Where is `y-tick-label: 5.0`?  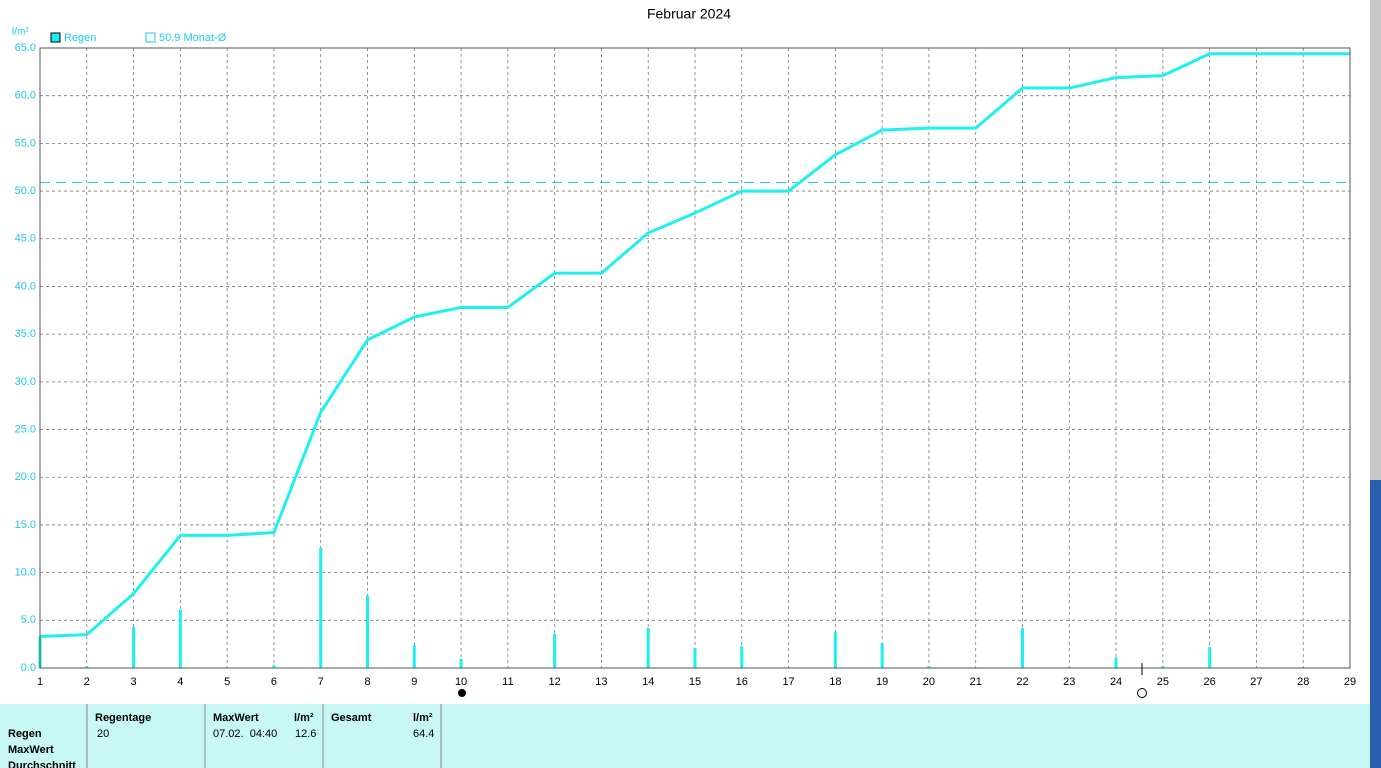 y-tick-label: 5.0 is located at coordinates (28, 620).